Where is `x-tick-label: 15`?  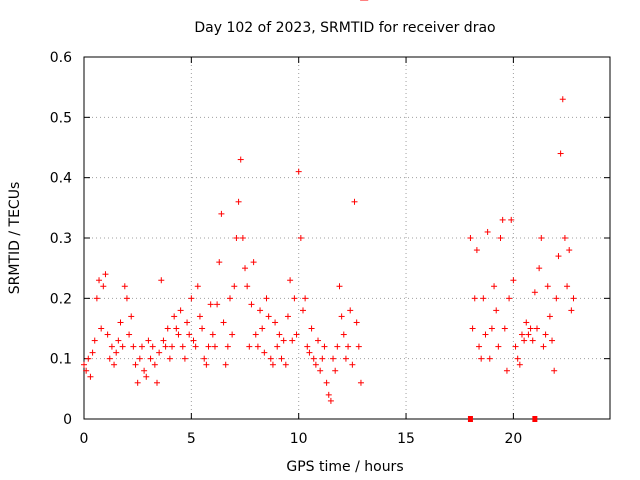 x-tick-label: 15 is located at coordinates (406, 439).